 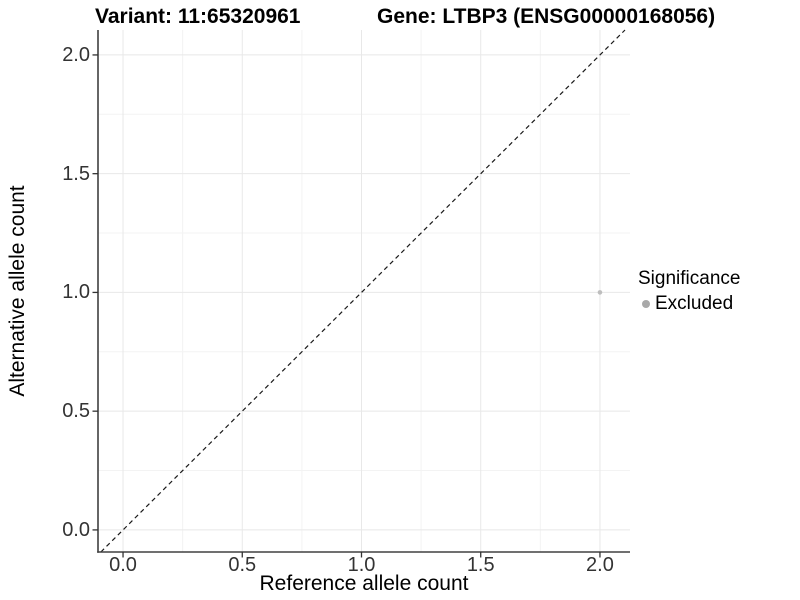 What do you see at coordinates (600, 292) in the screenshot?
I see `data-point` at bounding box center [600, 292].